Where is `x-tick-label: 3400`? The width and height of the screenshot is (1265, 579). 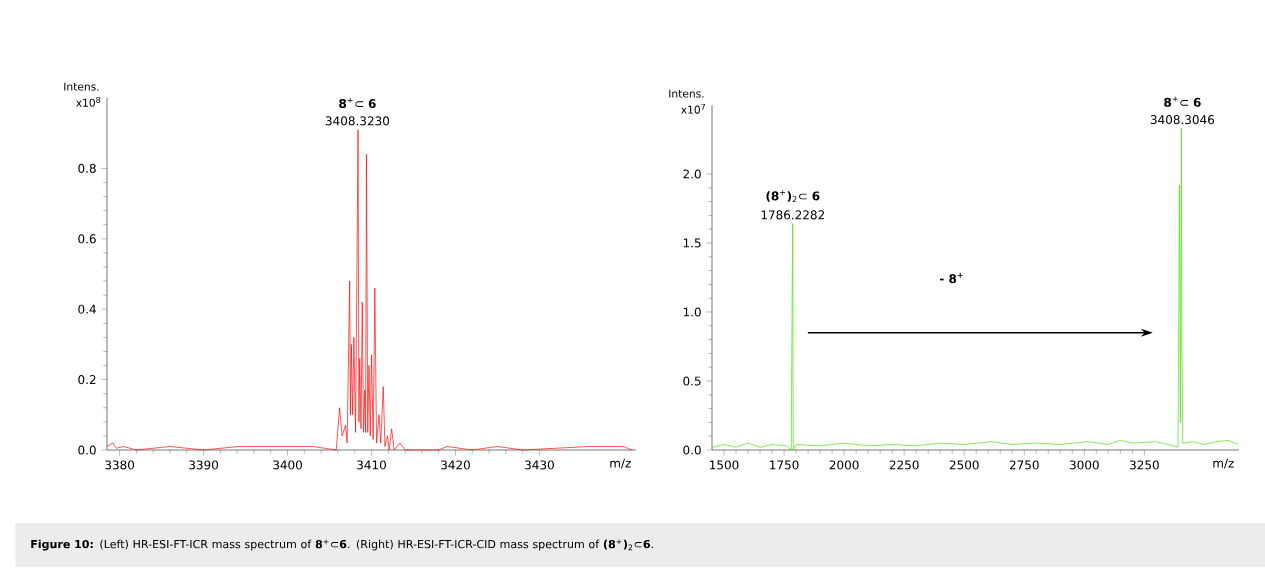
x-tick-label: 3400 is located at coordinates (287, 465).